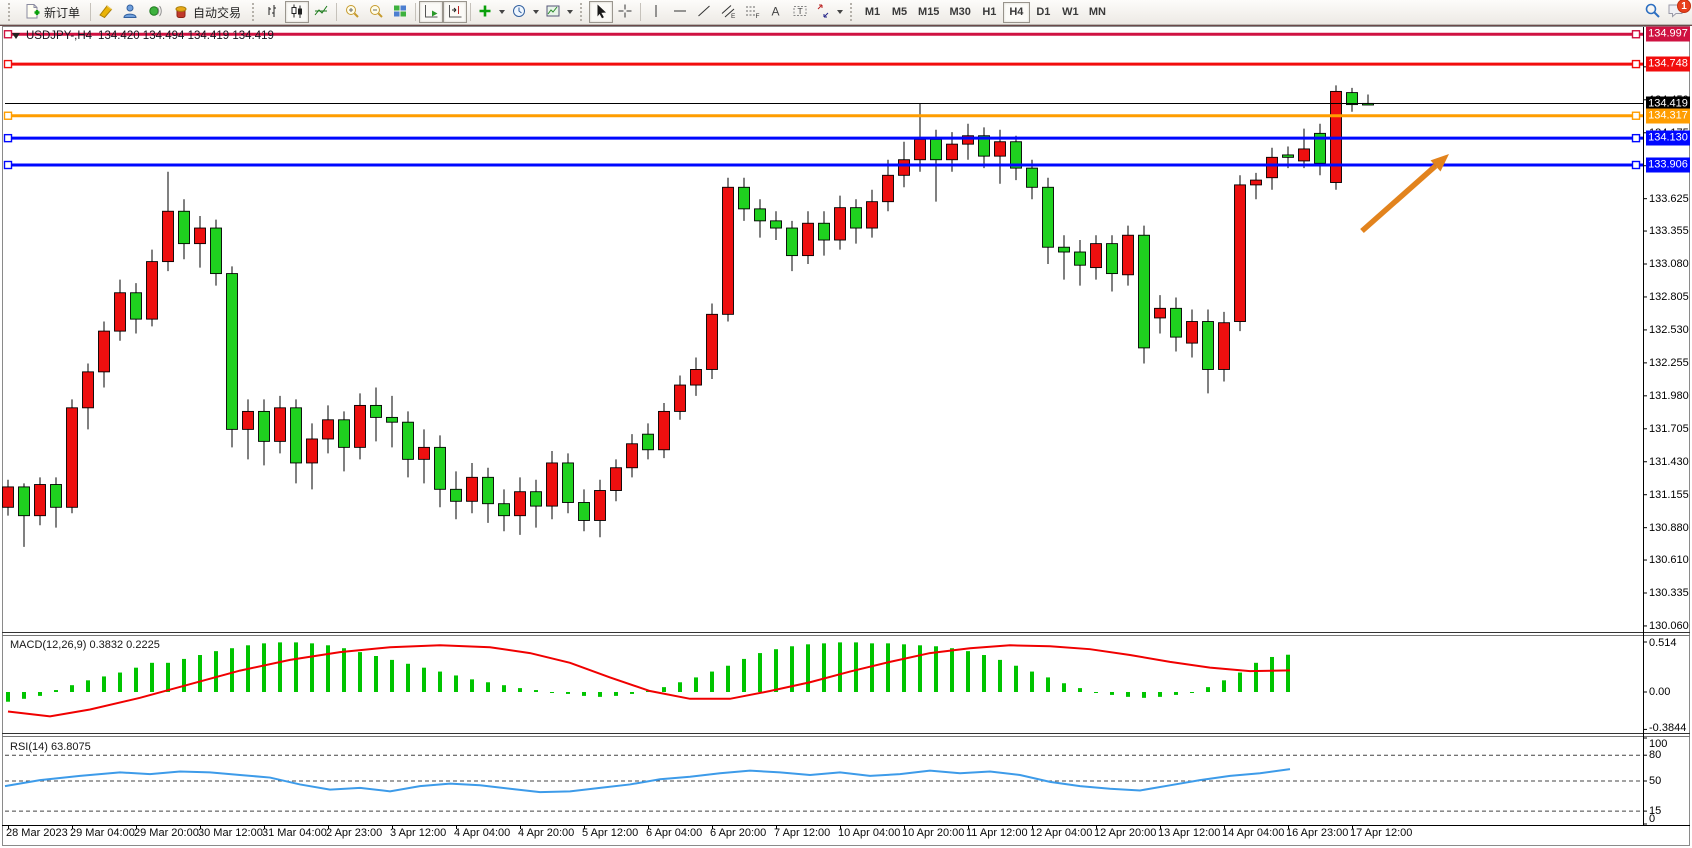 This screenshot has width=1692, height=848. Describe the element at coordinates (1668, 34) in the screenshot. I see `price-line-badge: 134.997` at that location.